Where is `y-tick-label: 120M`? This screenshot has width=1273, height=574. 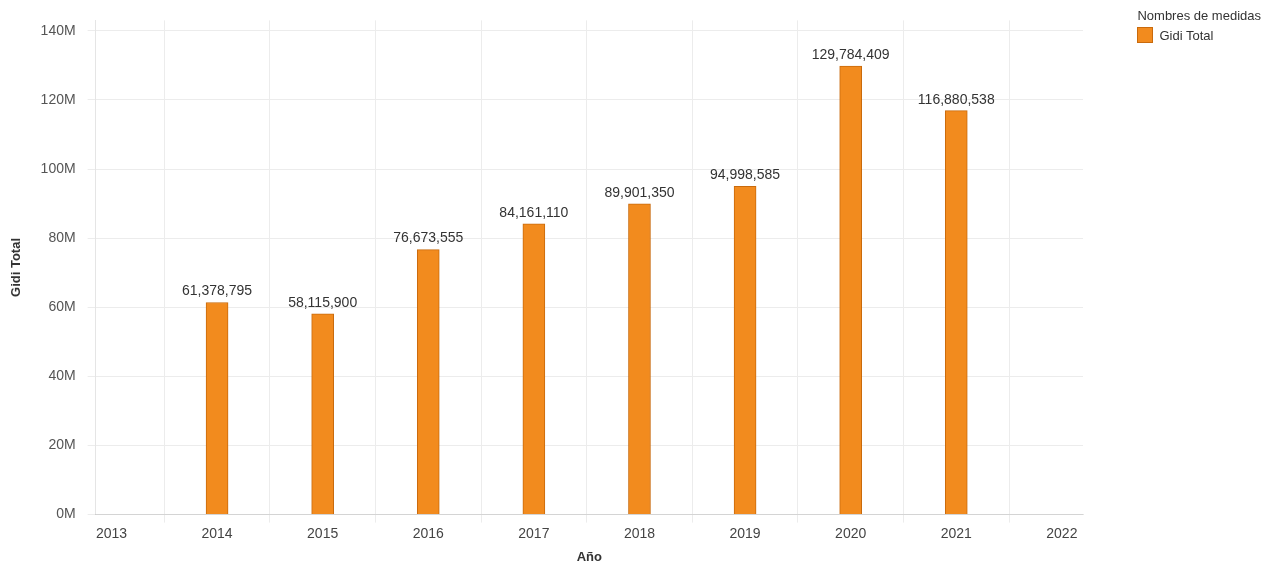 y-tick-label: 120M is located at coordinates (58, 98).